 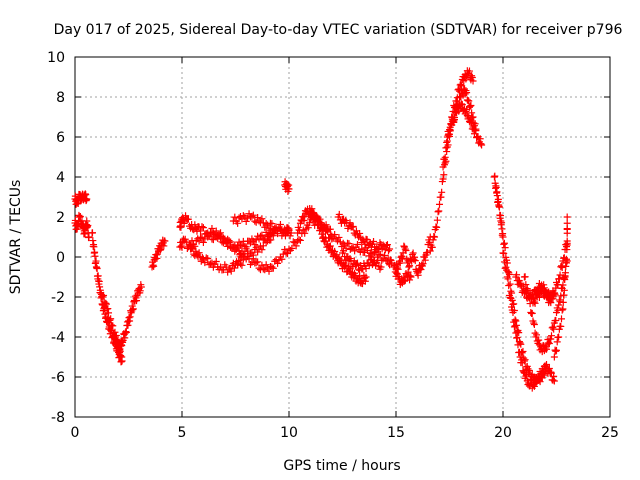 What do you see at coordinates (58, 418) in the screenshot?
I see `y-tick-label: -8` at bounding box center [58, 418].